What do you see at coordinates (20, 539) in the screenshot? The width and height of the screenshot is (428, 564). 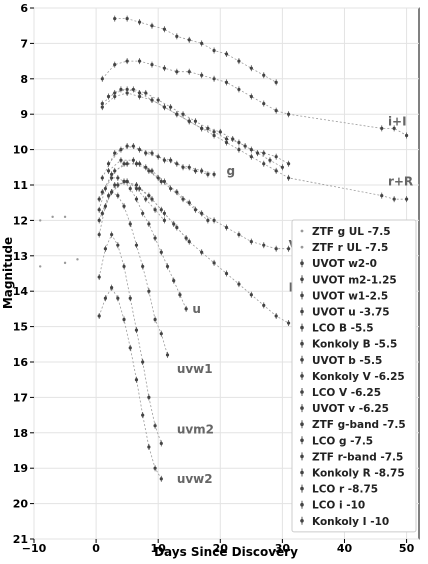 I see `y-tick-label: 21` at bounding box center [20, 539].